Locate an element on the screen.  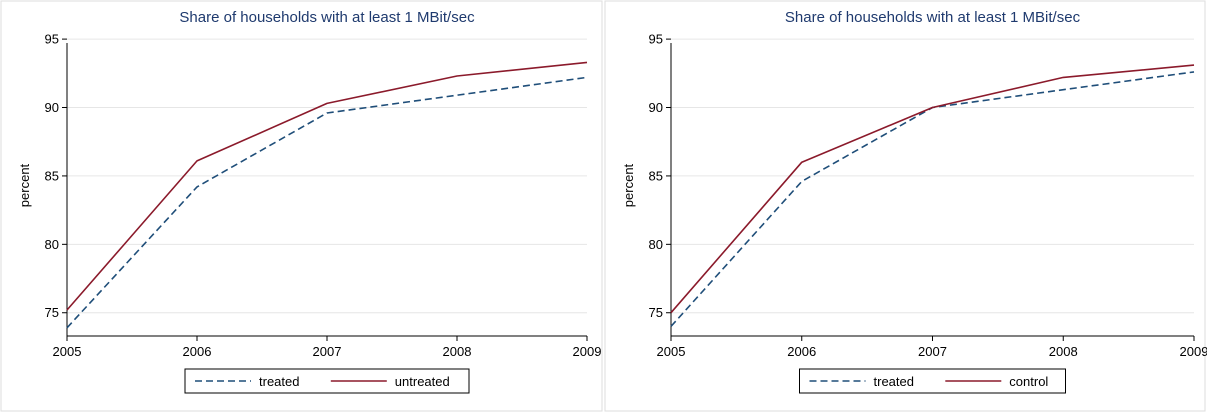
legend: treated control is located at coordinates (932, 381).